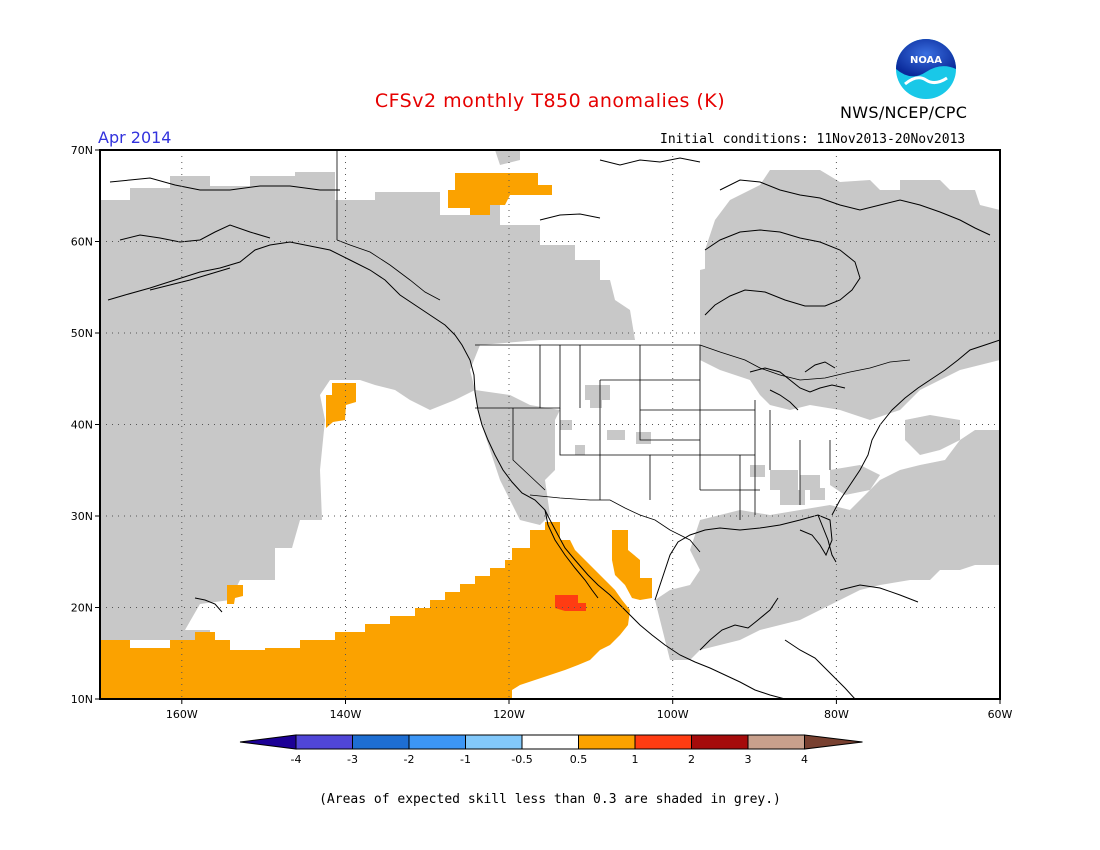  I want to click on lat-label: 30N, so click(82, 516).